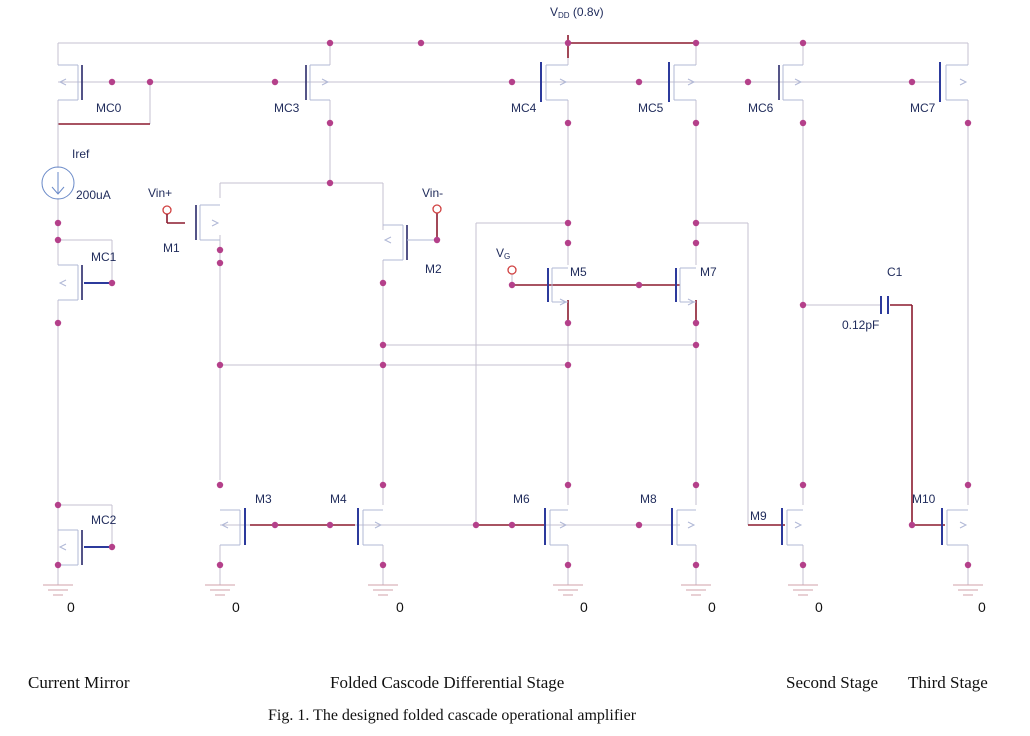 The height and width of the screenshot is (736, 1030). I want to click on vdd-label: VDD (0.8v), so click(577, 12).